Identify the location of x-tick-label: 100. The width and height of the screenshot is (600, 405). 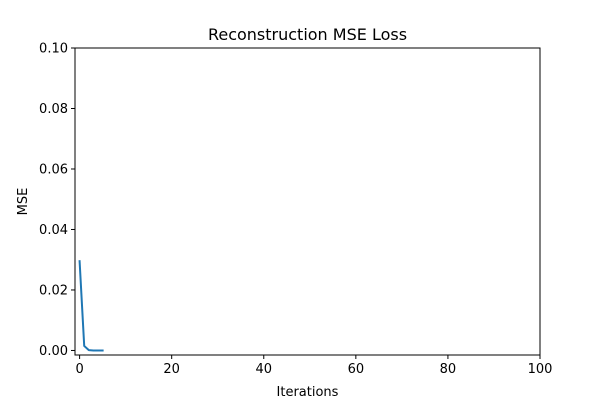
(540, 369).